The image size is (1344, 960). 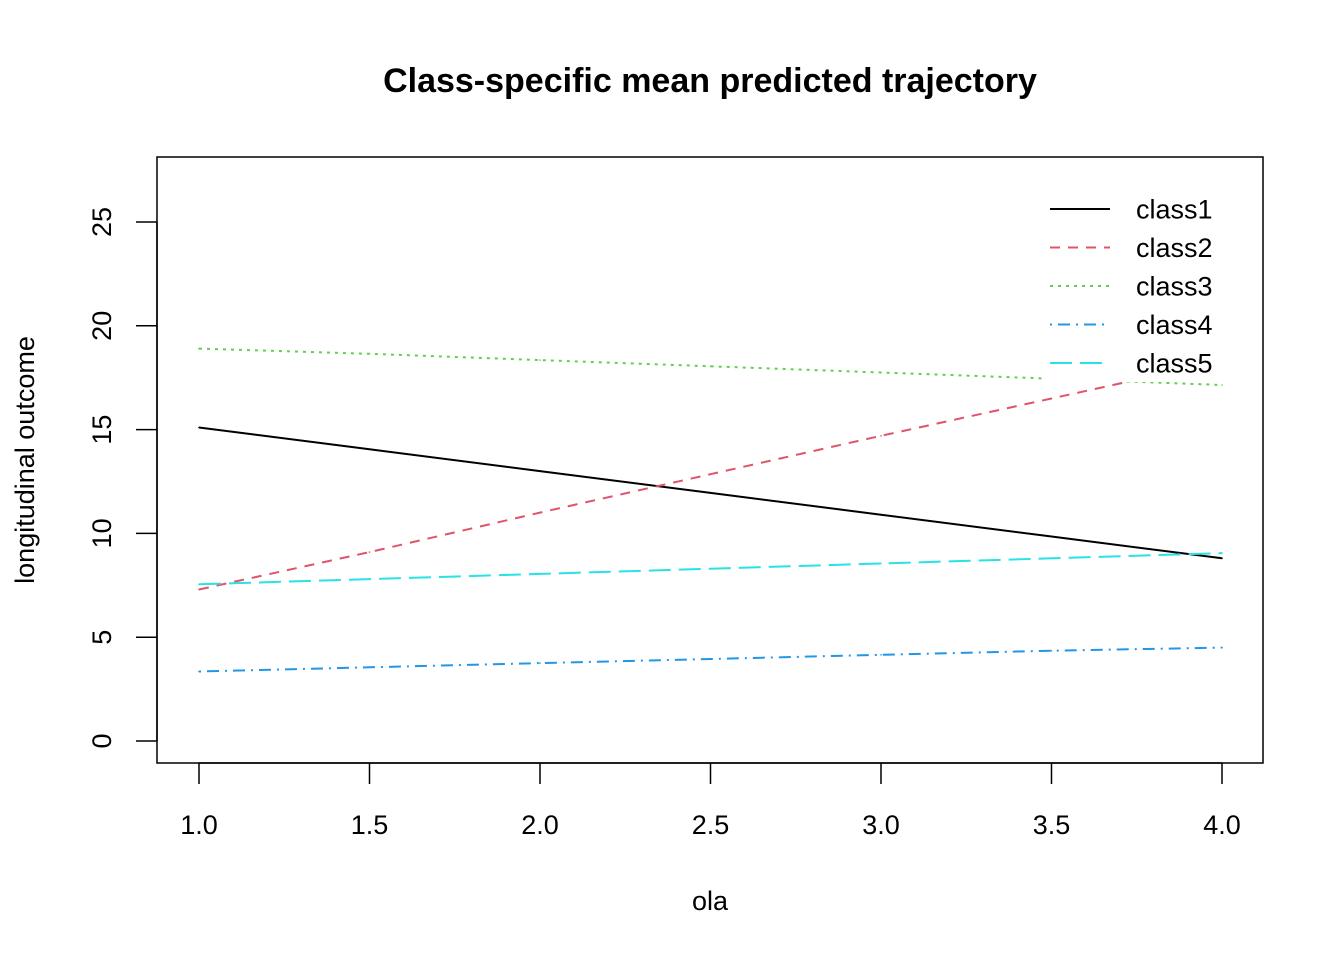 What do you see at coordinates (711, 825) in the screenshot?
I see `x-tick-label: 2.5` at bounding box center [711, 825].